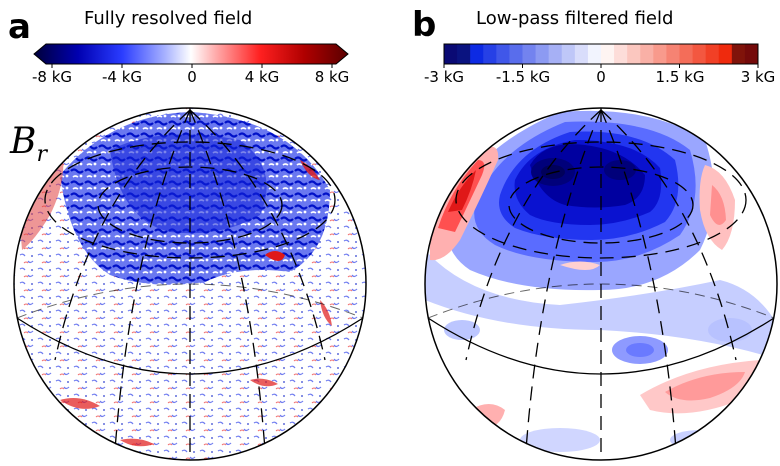  I want to click on colorbar-b-tick: 3 kG, so click(758, 77).